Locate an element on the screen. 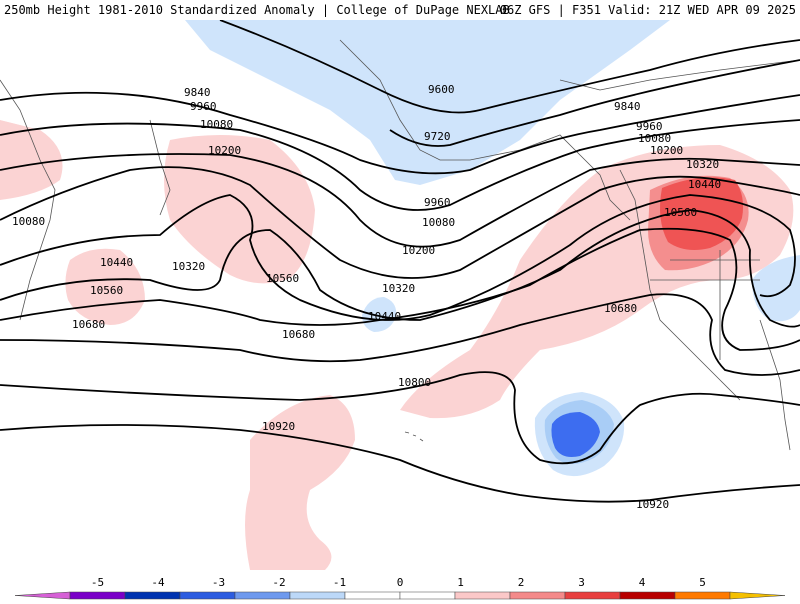 The image size is (800, 604). legend-tick-label: -4 is located at coordinates (158, 582).